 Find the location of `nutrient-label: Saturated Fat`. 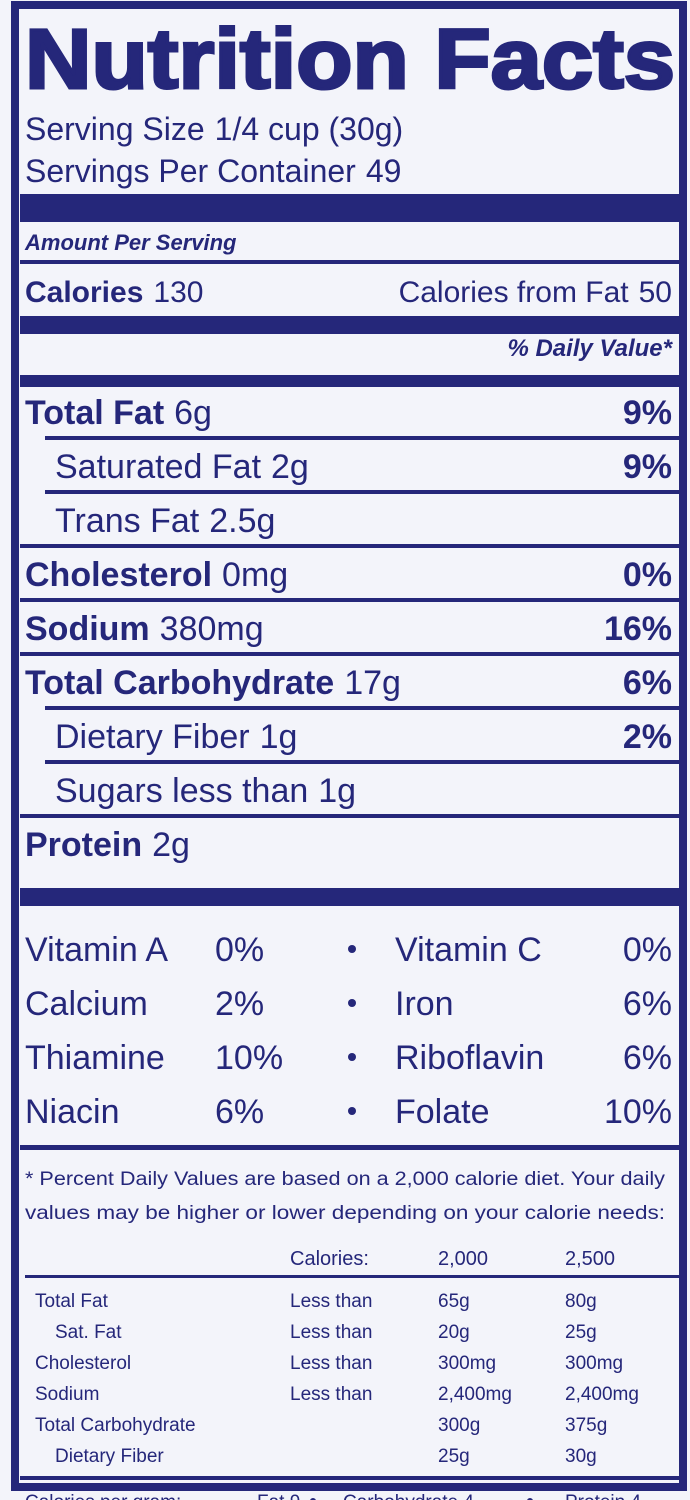

nutrient-label: Saturated Fat is located at coordinates (158, 467).